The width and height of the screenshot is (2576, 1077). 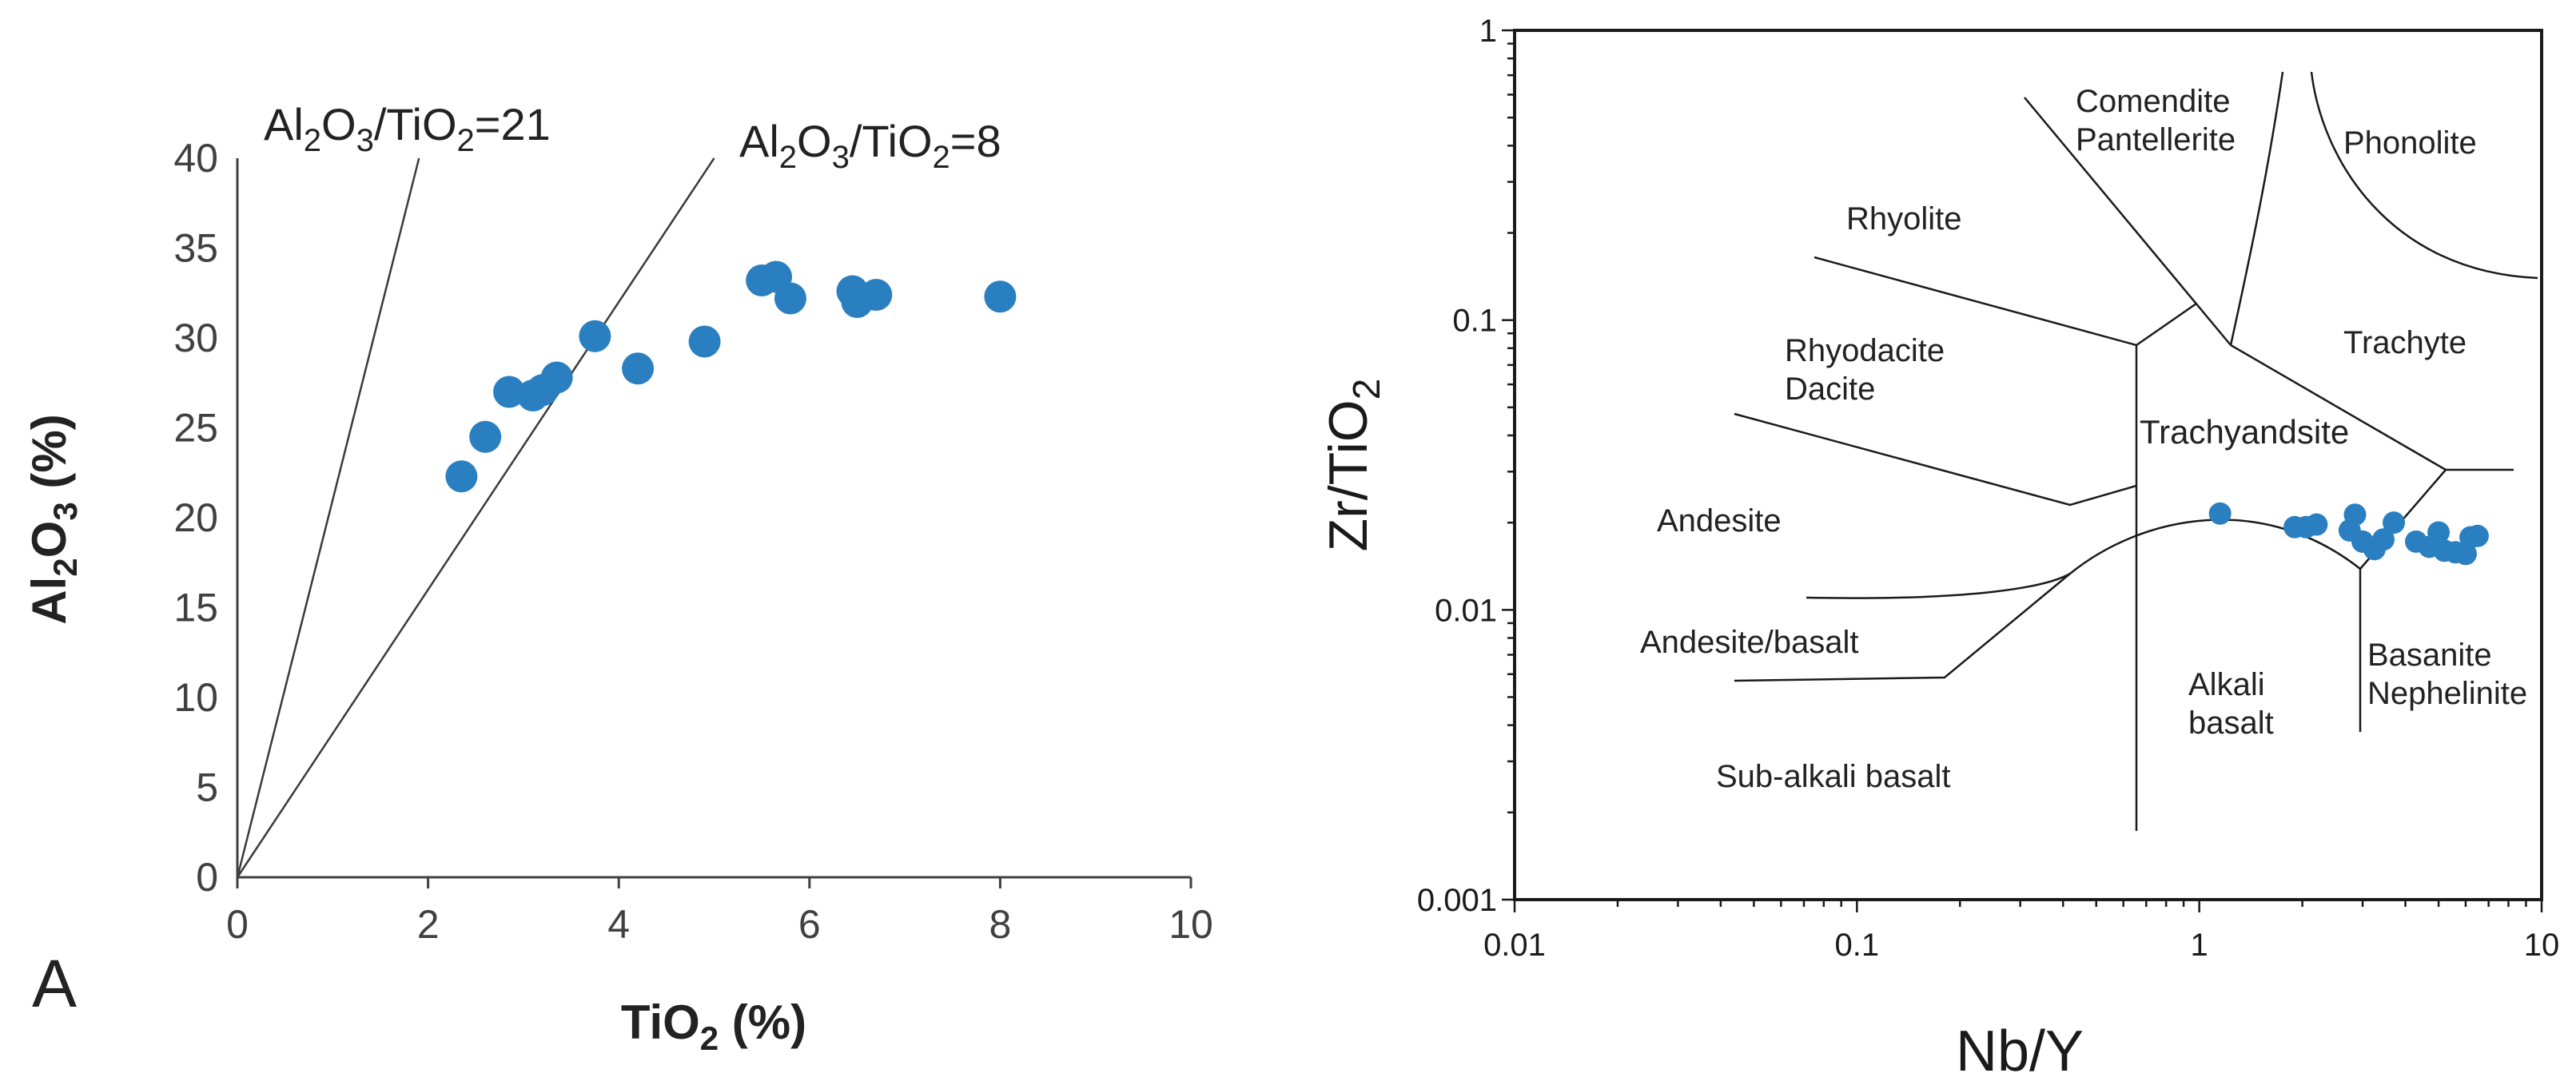 What do you see at coordinates (1865, 370) in the screenshot?
I see `field-label-rhyodacite: Rhyodacite Dacite` at bounding box center [1865, 370].